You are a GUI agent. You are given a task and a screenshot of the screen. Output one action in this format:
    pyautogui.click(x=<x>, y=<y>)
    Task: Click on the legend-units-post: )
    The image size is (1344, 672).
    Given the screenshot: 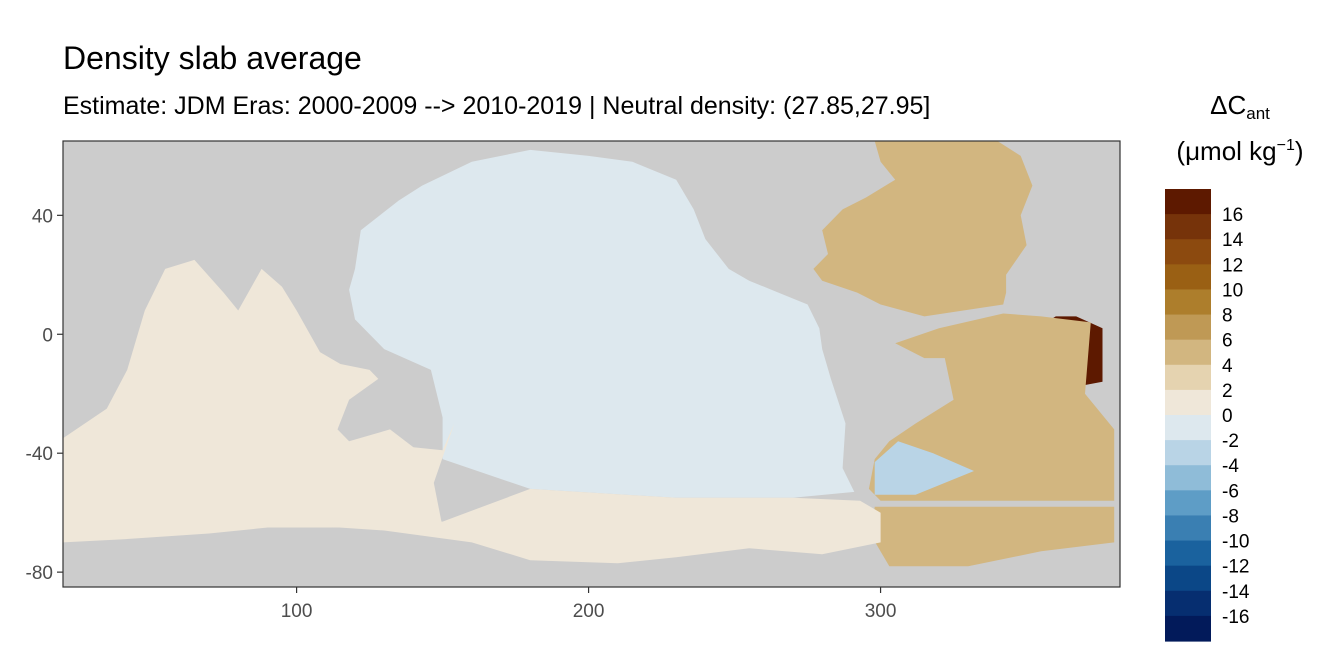 What is the action you would take?
    pyautogui.click(x=1299, y=151)
    